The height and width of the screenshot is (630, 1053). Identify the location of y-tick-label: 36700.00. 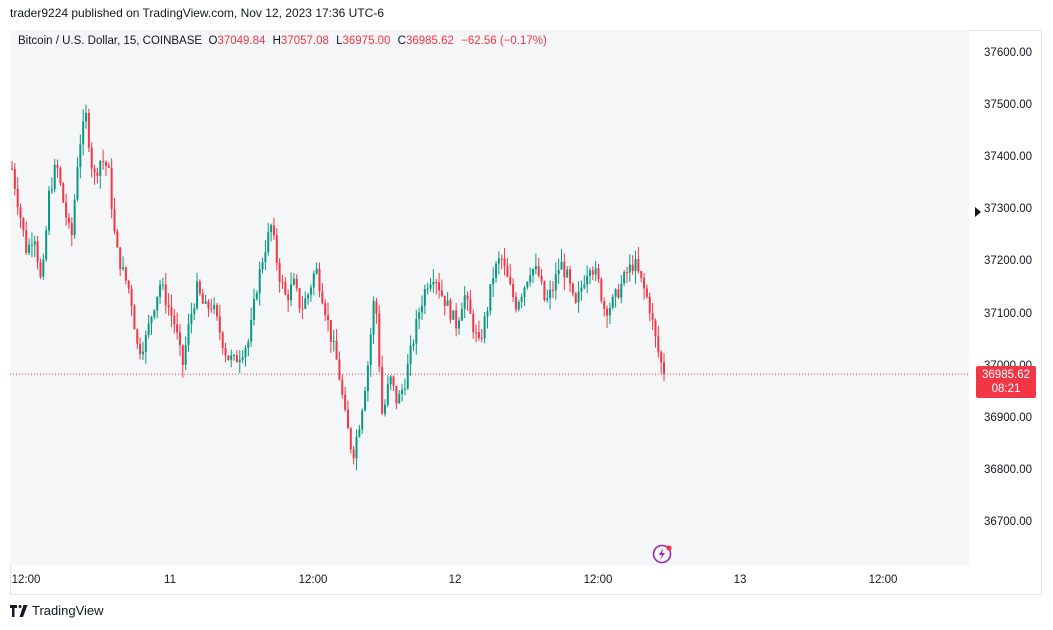
(1008, 522).